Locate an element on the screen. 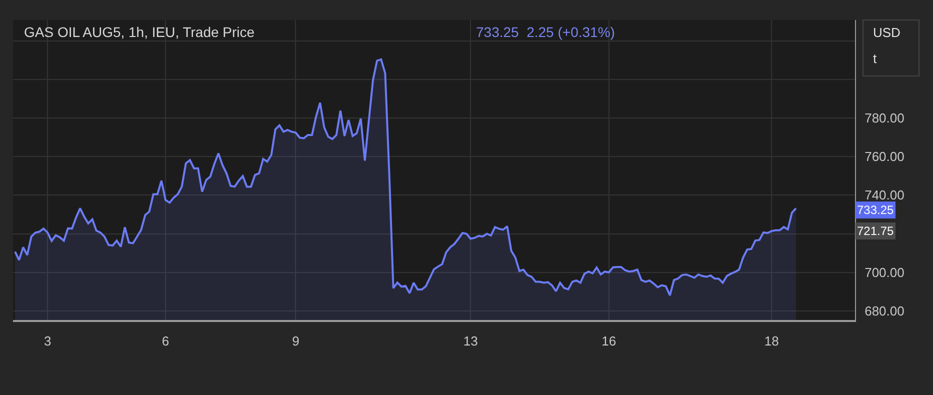  x-tick-label: 6 is located at coordinates (166, 341).